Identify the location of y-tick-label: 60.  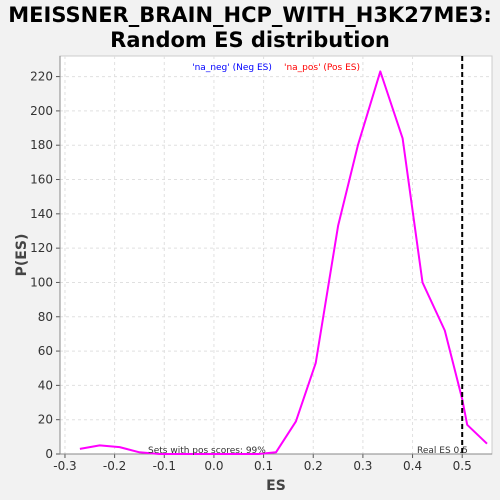
(45, 351).